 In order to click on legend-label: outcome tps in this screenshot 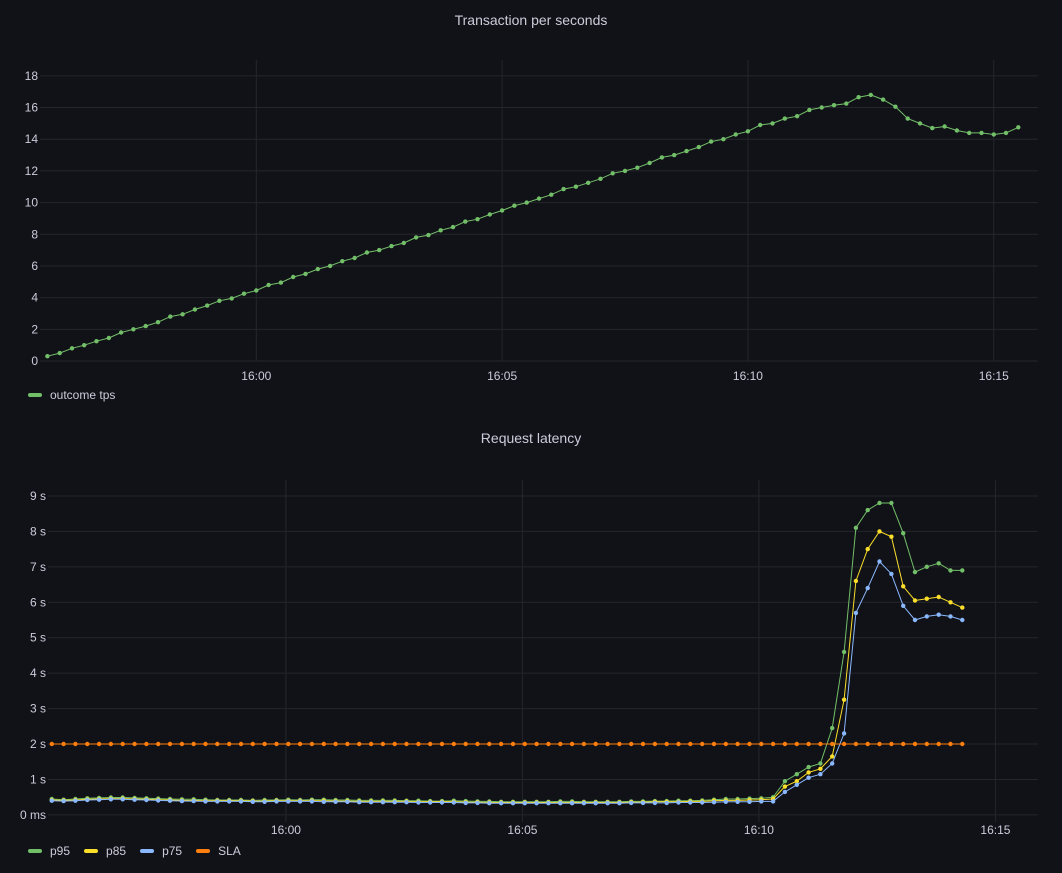, I will do `click(83, 395)`.